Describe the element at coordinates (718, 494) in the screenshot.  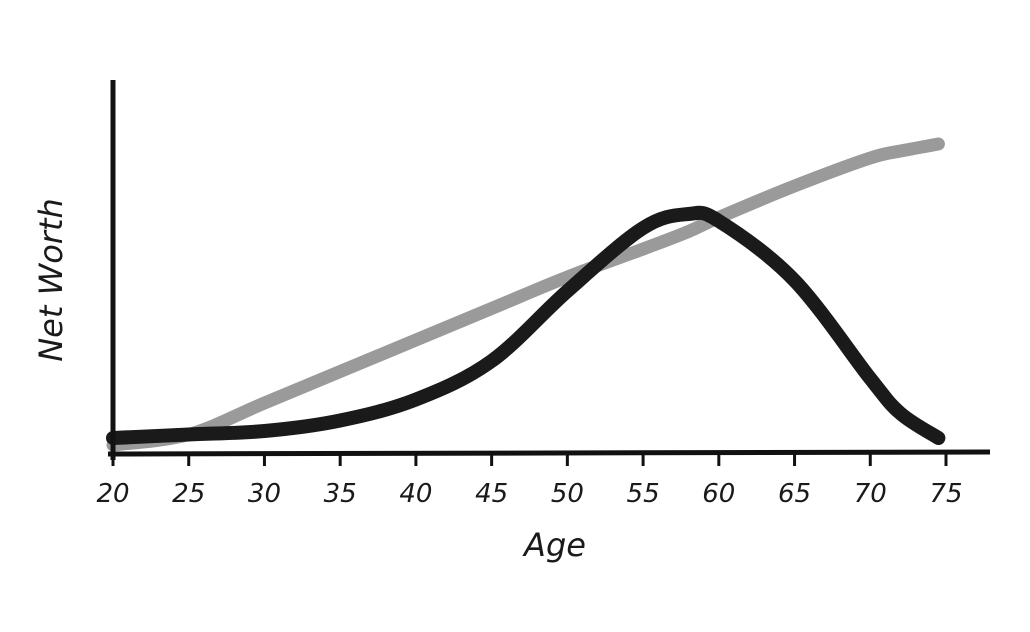
I see `x-tick-label: 60` at that location.